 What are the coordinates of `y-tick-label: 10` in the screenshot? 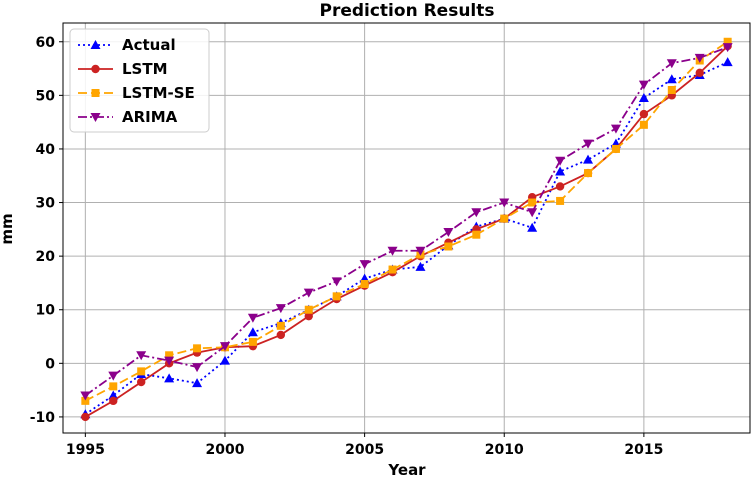 It's located at (46, 311).